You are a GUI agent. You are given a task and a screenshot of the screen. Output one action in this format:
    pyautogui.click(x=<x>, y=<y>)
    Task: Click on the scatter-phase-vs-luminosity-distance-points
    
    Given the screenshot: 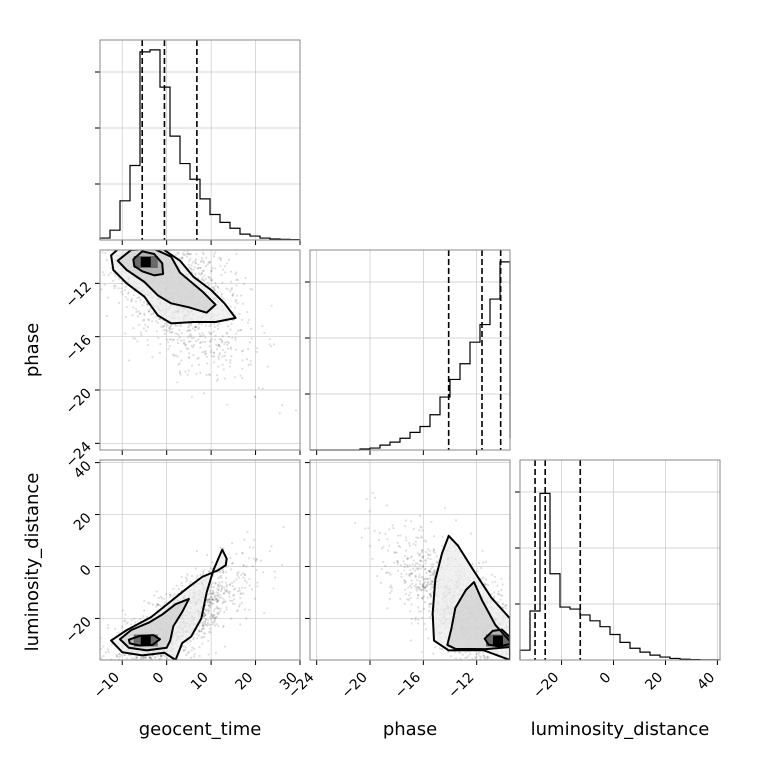 What is the action you would take?
    pyautogui.click(x=431, y=575)
    